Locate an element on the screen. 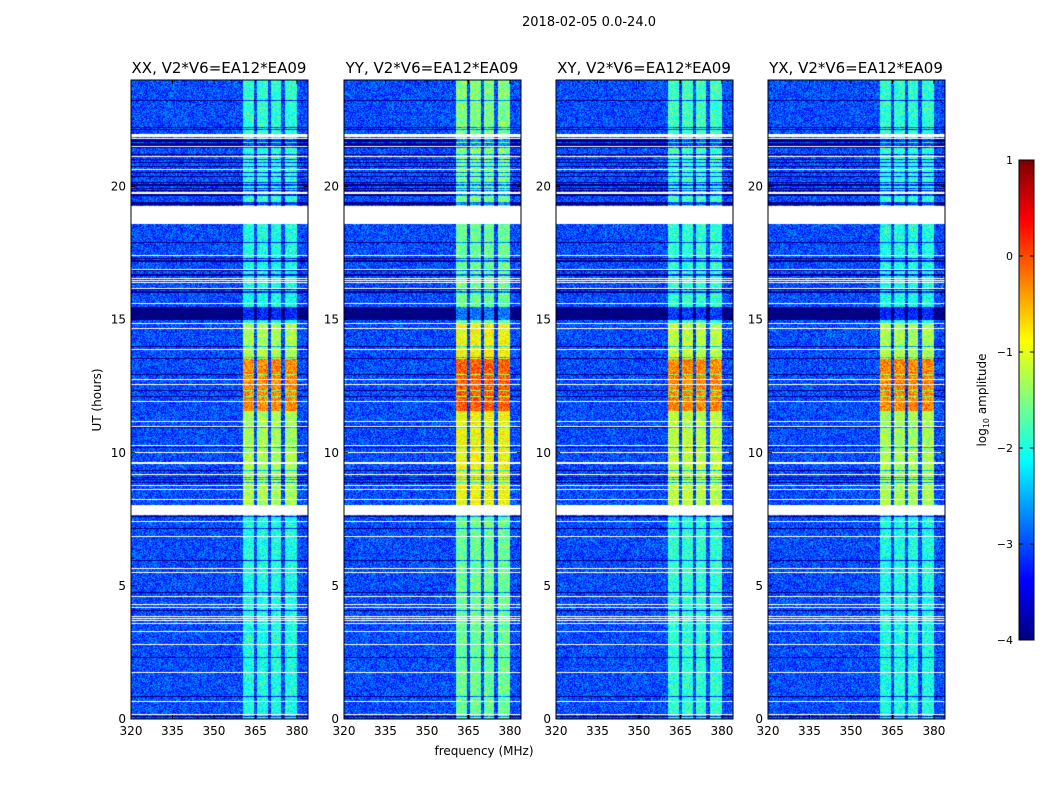 The image size is (1050, 800). spectrogram-xy is located at coordinates (644, 399).